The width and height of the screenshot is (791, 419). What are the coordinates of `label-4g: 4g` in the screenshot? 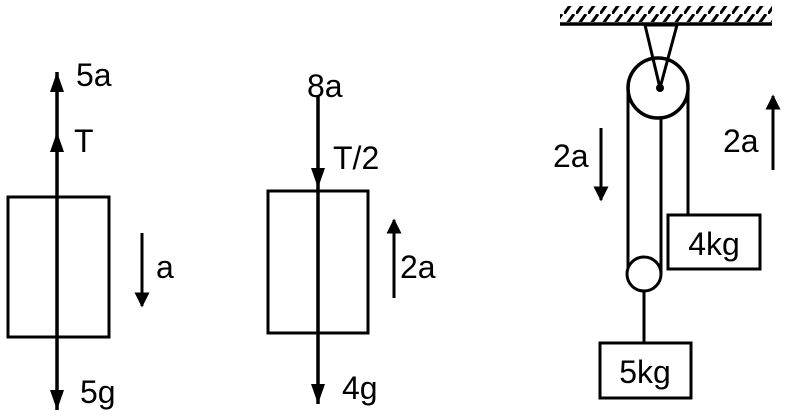 It's located at (360, 388).